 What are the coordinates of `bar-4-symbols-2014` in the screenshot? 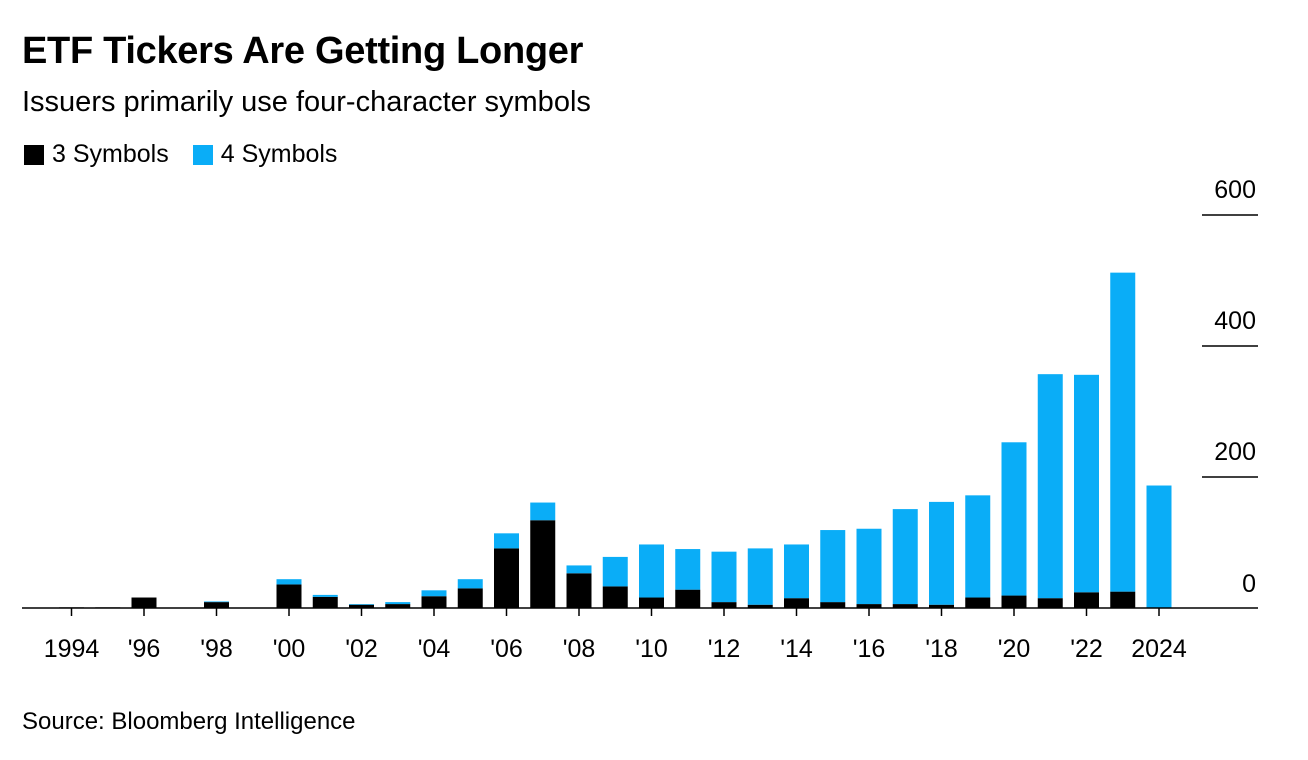 It's located at (796, 571).